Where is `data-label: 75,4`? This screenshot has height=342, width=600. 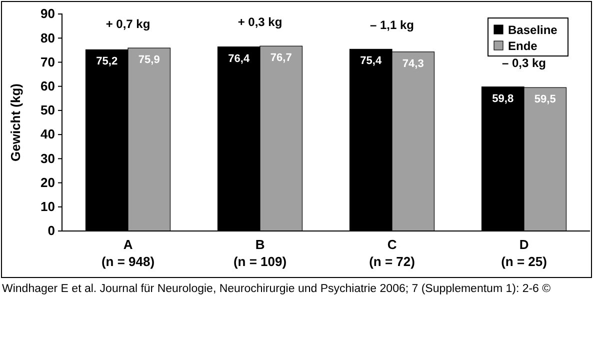
data-label: 75,4 is located at coordinates (371, 61).